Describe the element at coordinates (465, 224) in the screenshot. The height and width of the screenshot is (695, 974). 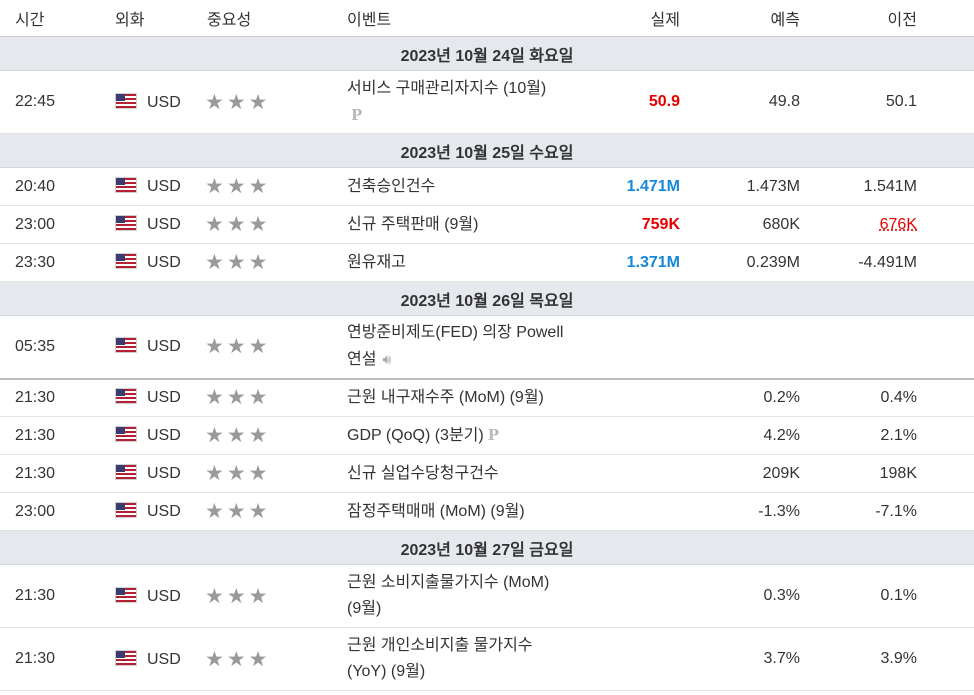
I see `event-name: 신규 주택판매 (9월)` at that location.